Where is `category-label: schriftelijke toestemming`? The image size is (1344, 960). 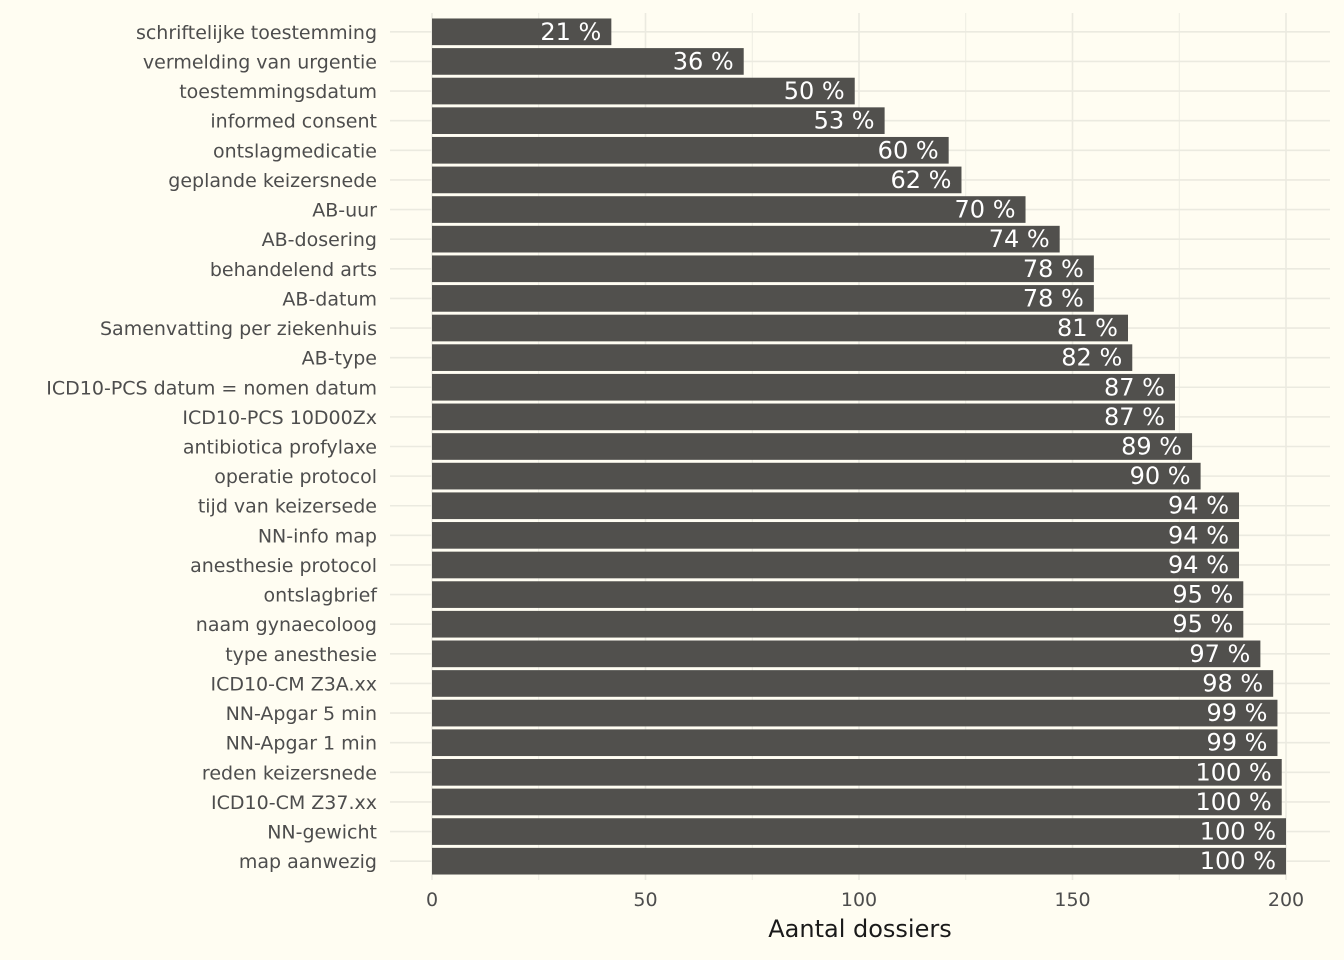 category-label: schriftelijke toestemming is located at coordinates (256, 33).